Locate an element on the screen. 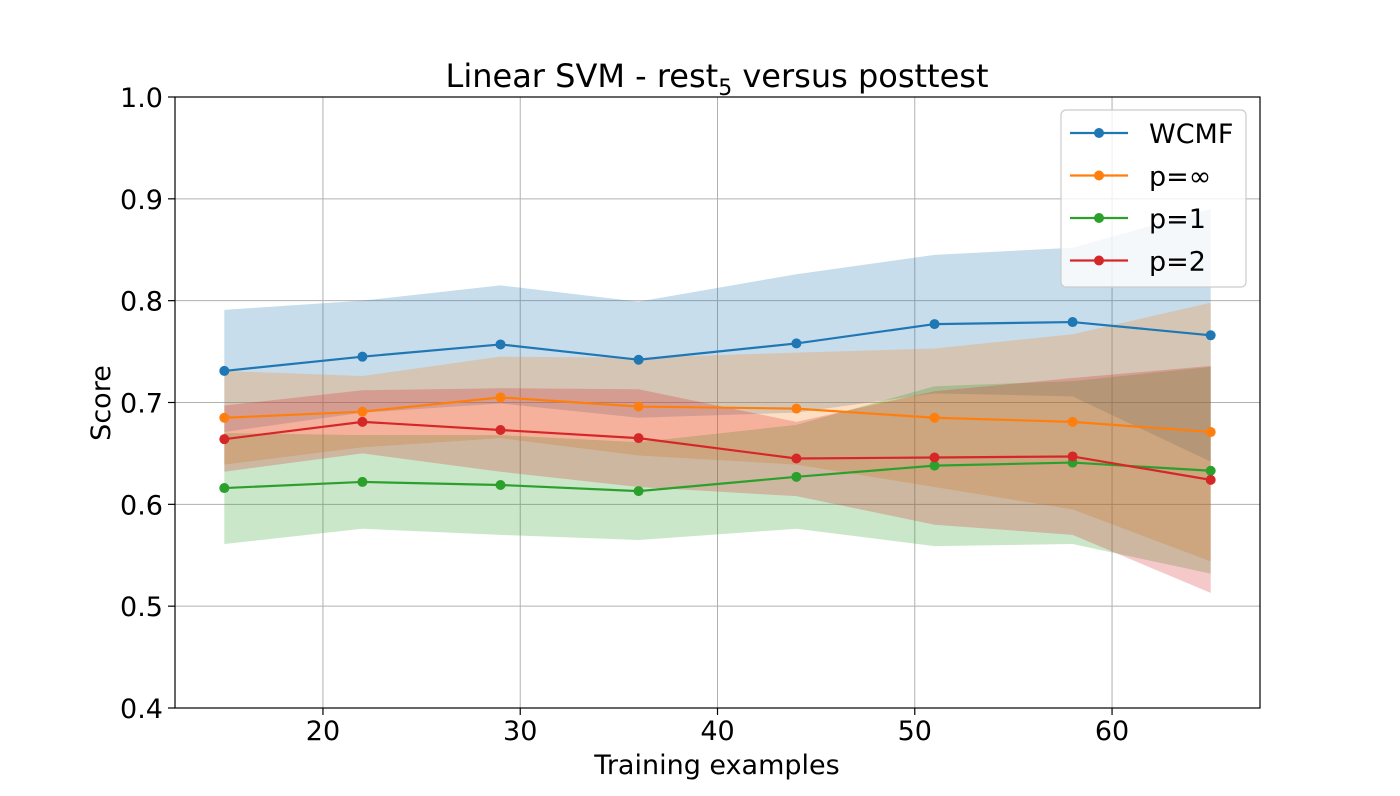  y-tick-label: 0.8 is located at coordinates (141, 302).